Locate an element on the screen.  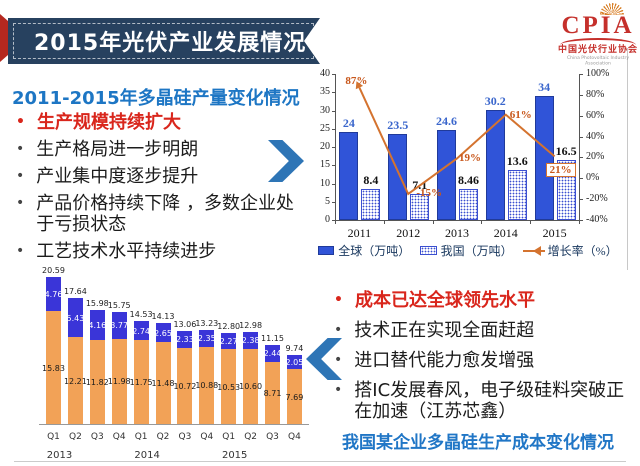
right-bullet-2: 技术正在实现全面赶超 is located at coordinates (480, 330).